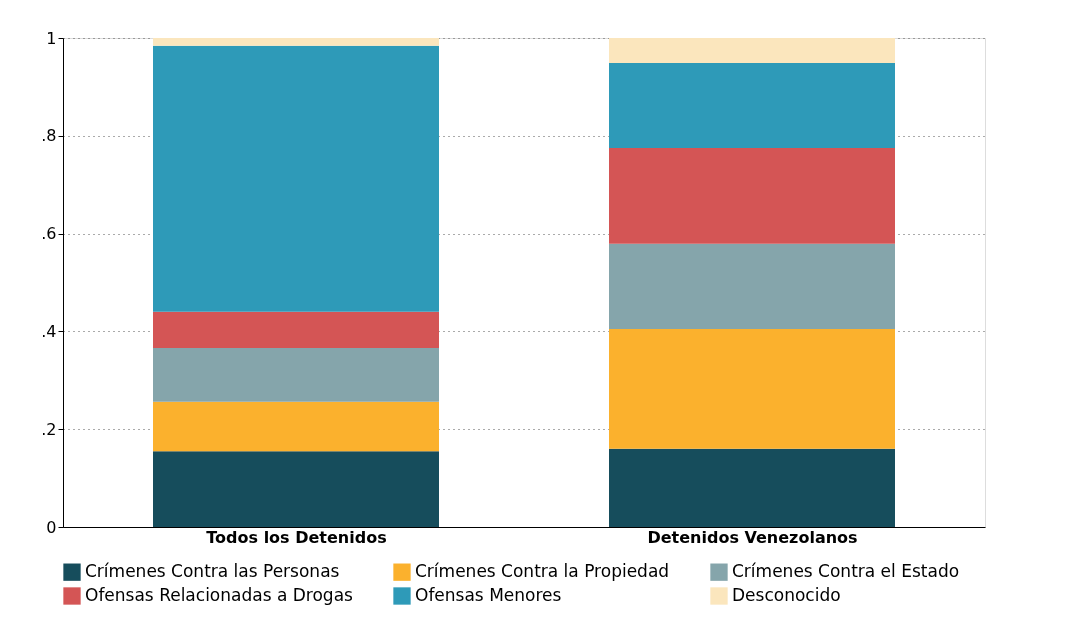  I want to click on y-tick-label: .8, so click(49, 136).